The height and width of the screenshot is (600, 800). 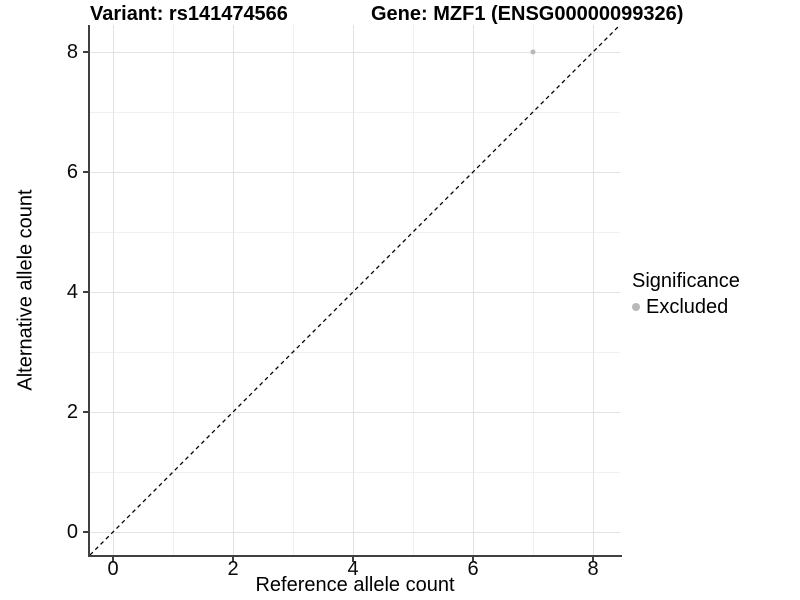 What do you see at coordinates (355, 585) in the screenshot?
I see `x-axis-title: Reference allele count` at bounding box center [355, 585].